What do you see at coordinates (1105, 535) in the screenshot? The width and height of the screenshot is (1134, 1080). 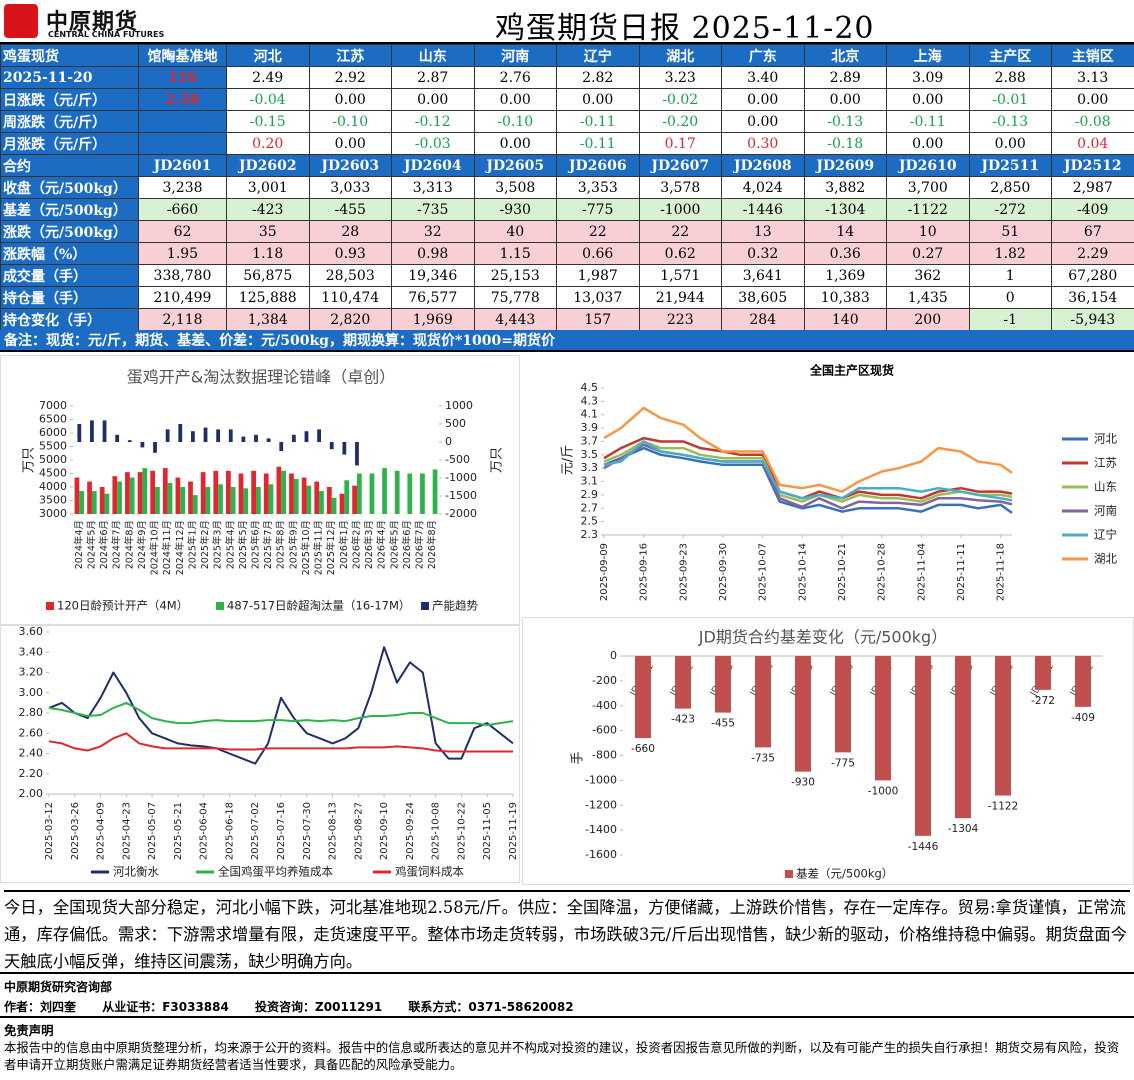 I see `legend-label: 辽宁` at bounding box center [1105, 535].